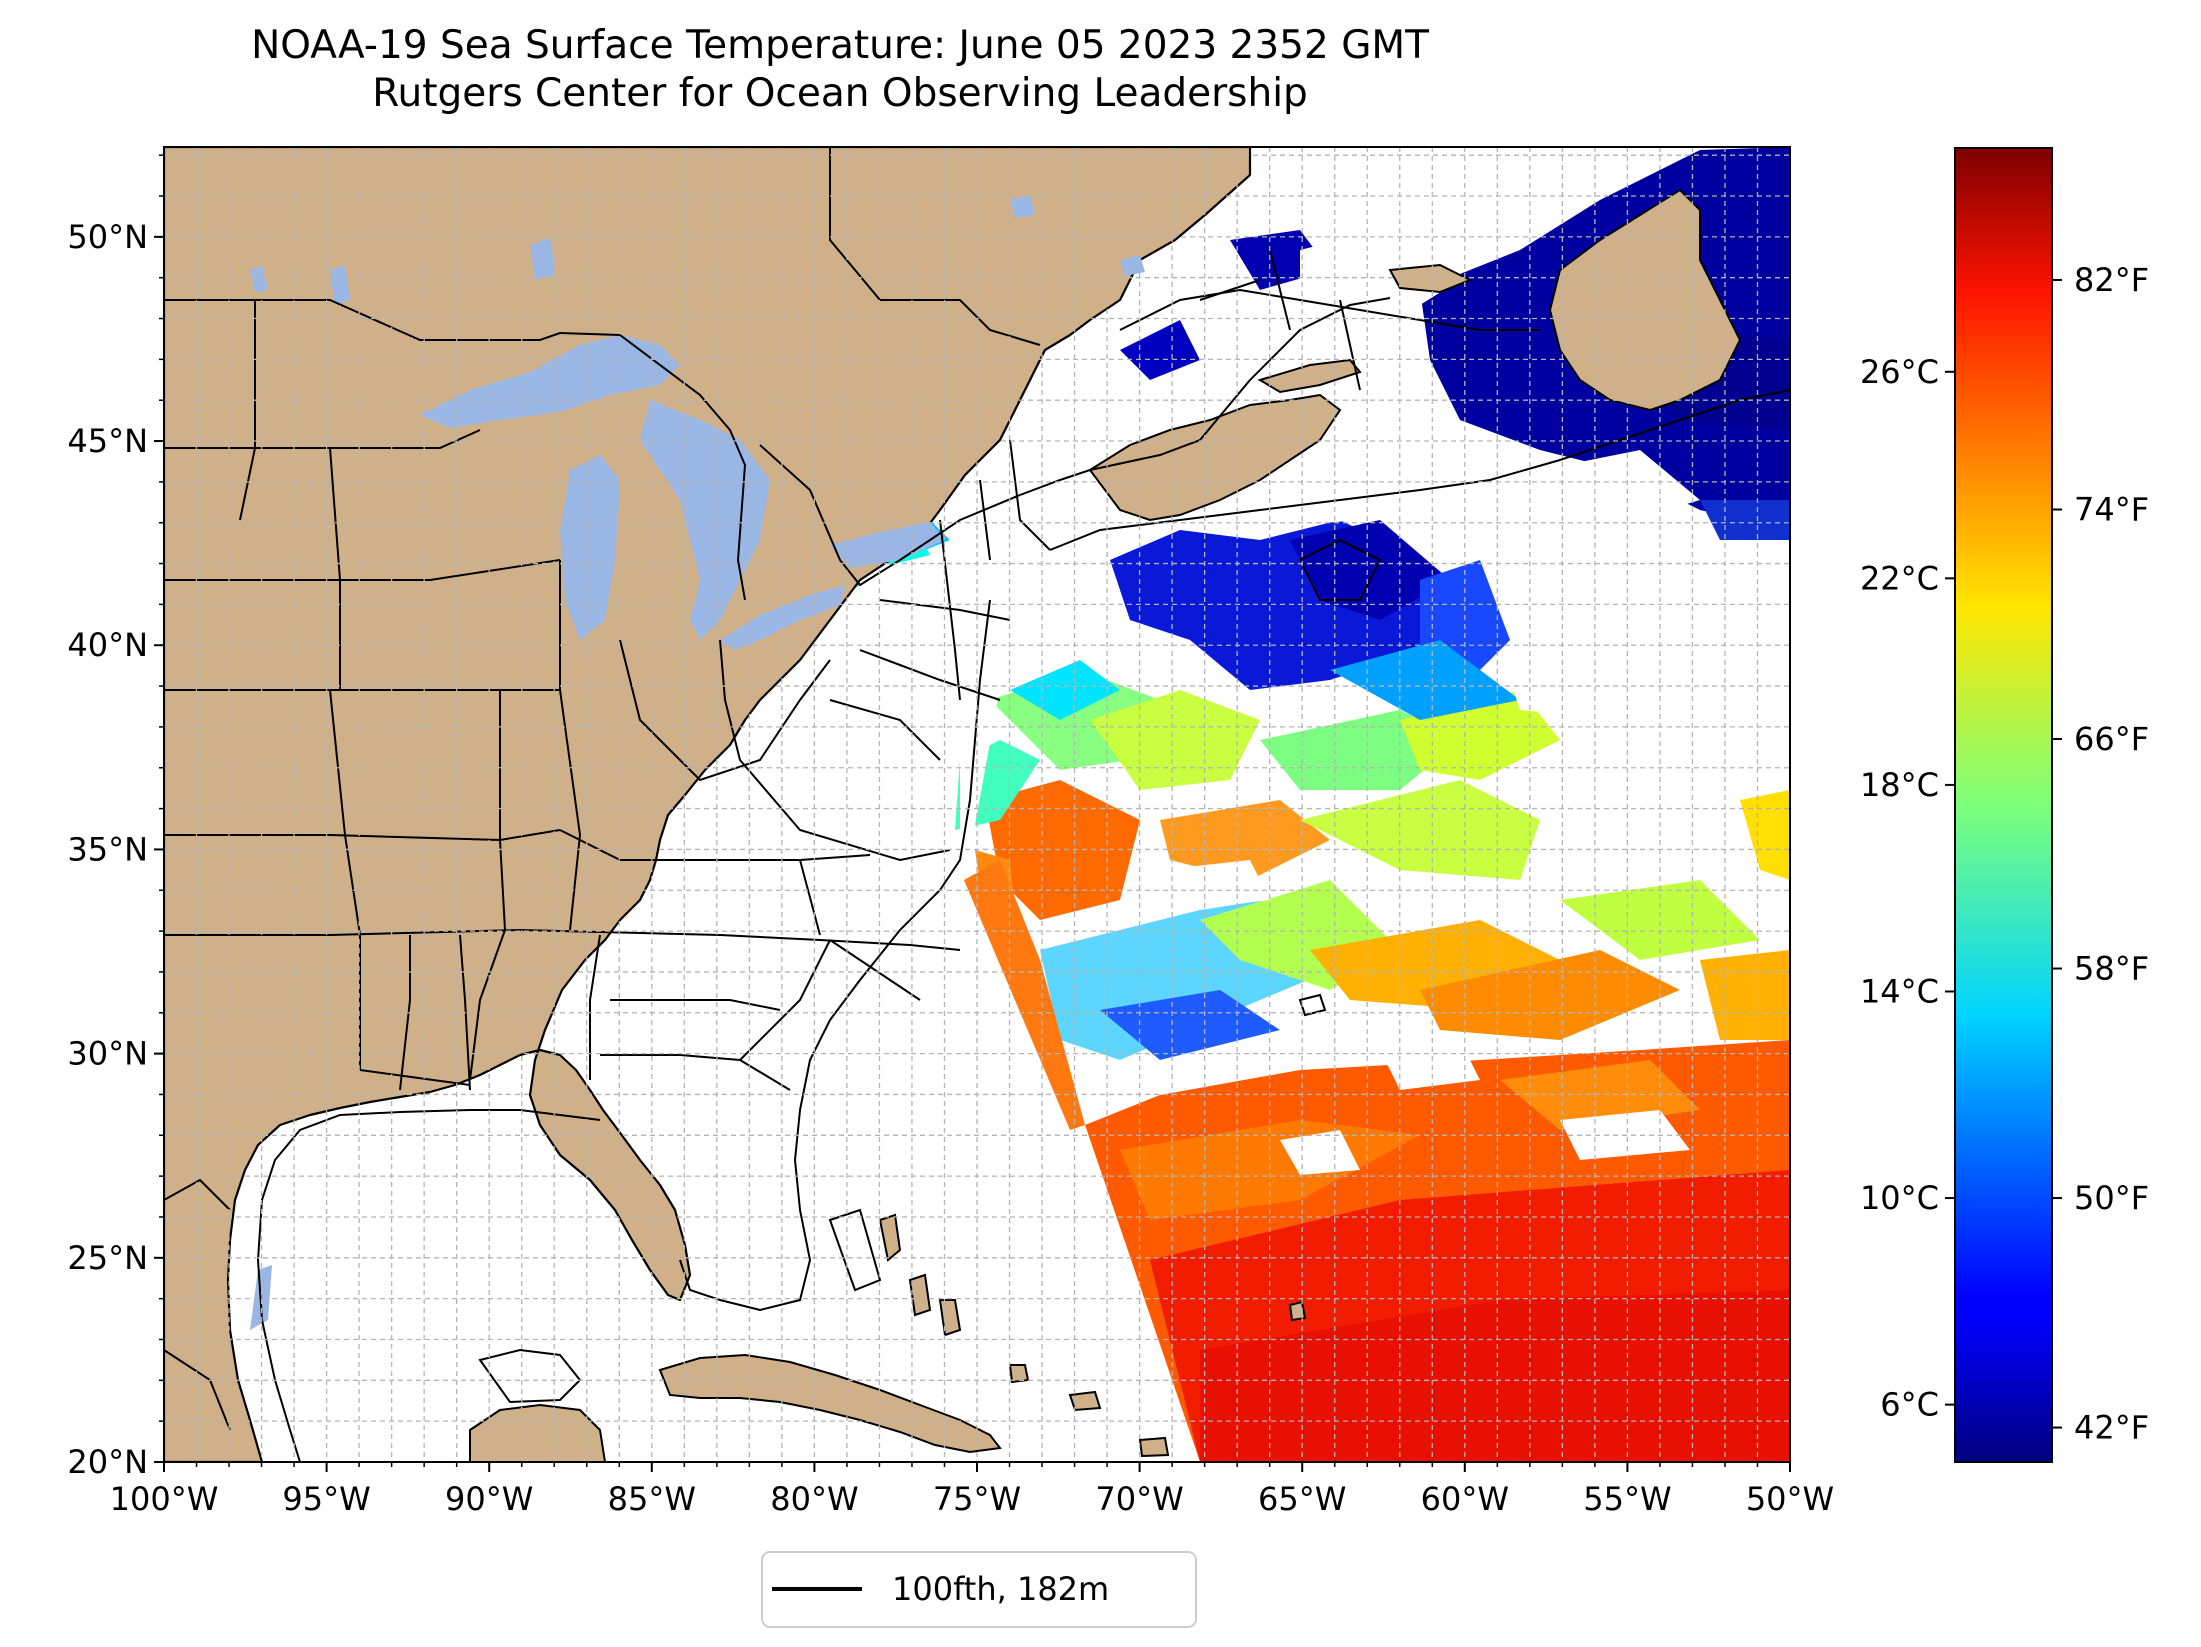 Image resolution: width=2201 pixels, height=1647 pixels. I want to click on colorbar-f-tick-label: 58°F, so click(2111, 969).